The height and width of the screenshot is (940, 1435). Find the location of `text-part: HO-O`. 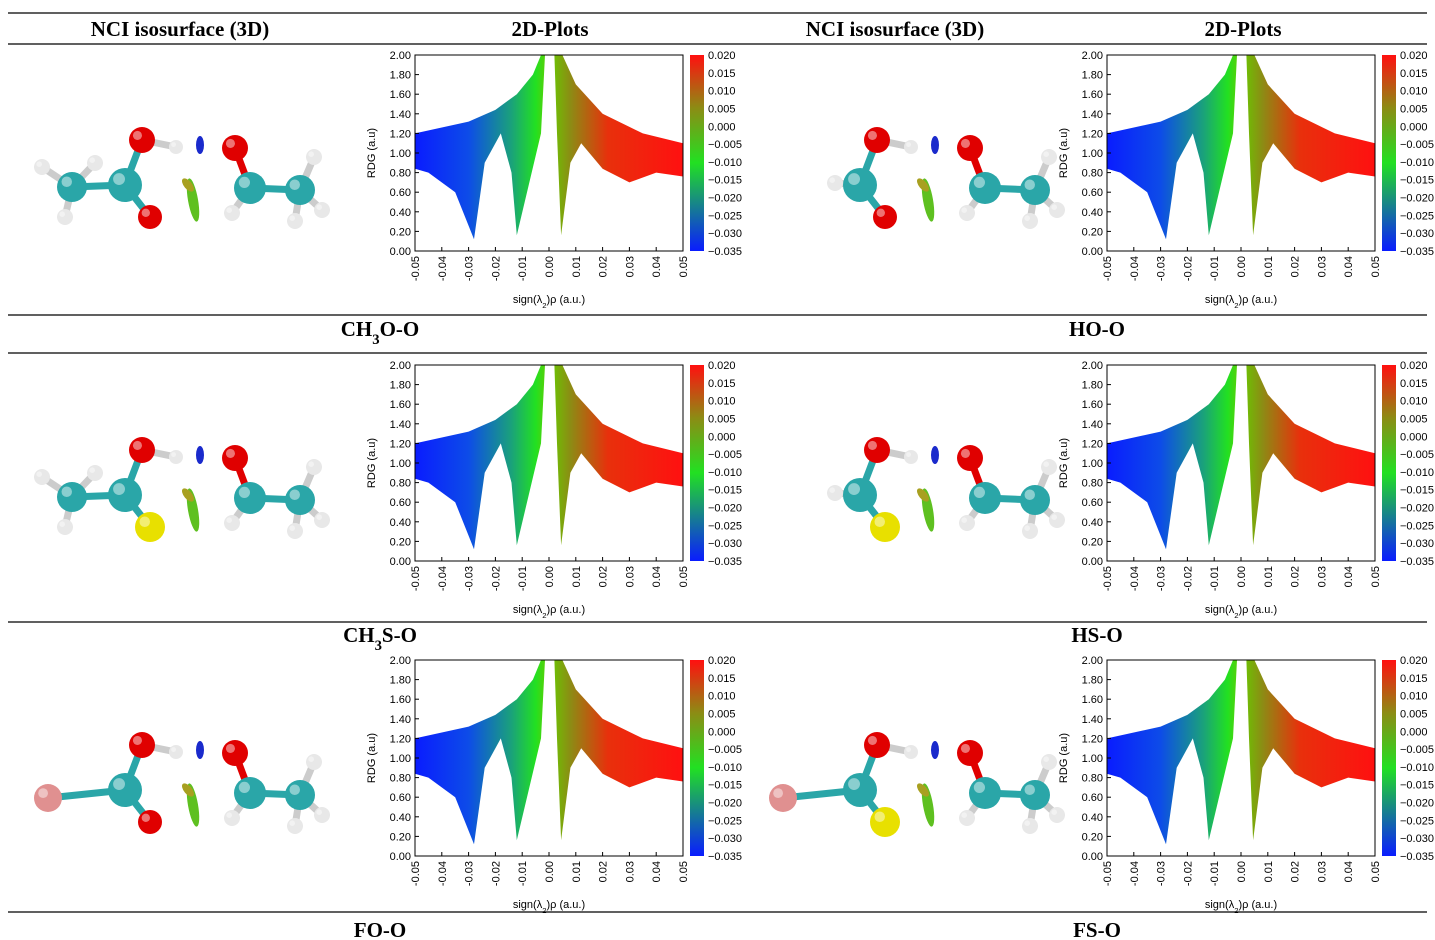

text-part: HO-O is located at coordinates (1097, 329).